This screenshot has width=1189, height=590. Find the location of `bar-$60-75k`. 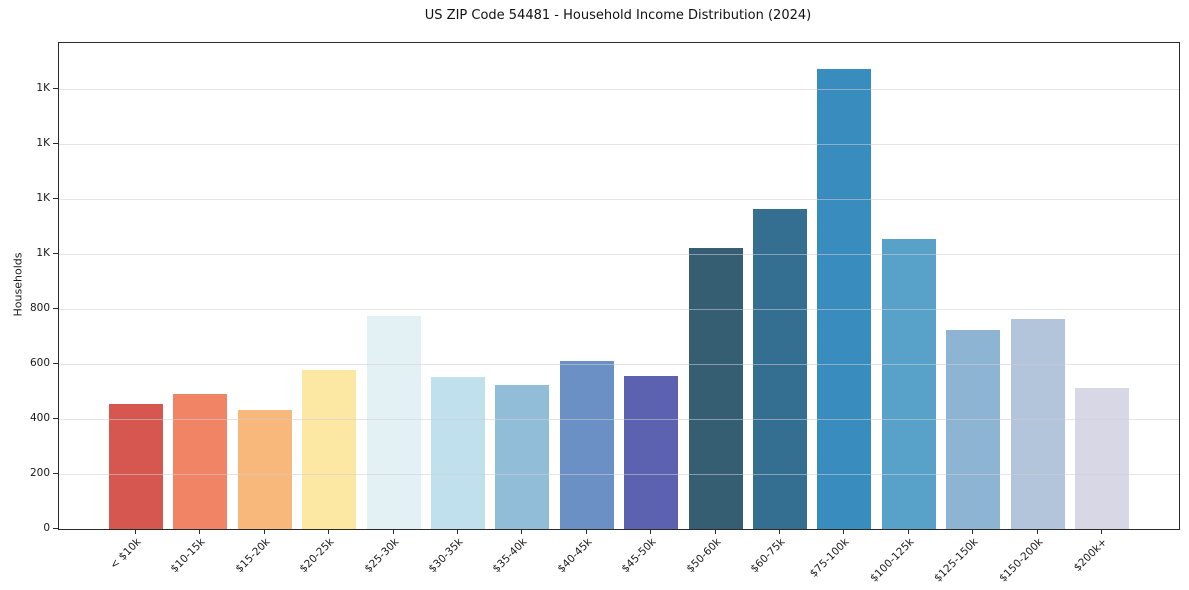

bar-$60-75k is located at coordinates (780, 369).